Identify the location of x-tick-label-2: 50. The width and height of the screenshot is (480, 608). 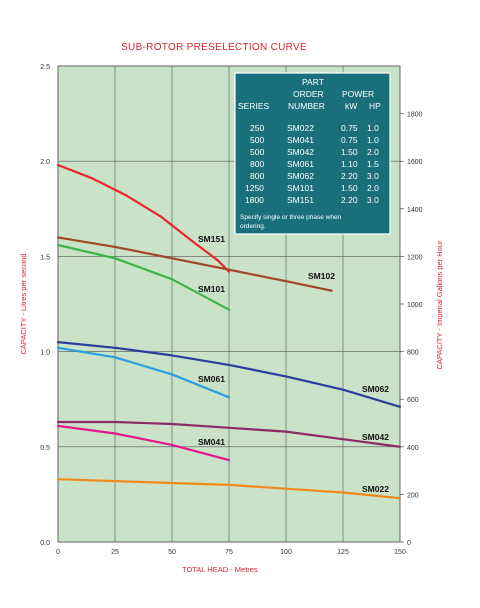
(172, 552).